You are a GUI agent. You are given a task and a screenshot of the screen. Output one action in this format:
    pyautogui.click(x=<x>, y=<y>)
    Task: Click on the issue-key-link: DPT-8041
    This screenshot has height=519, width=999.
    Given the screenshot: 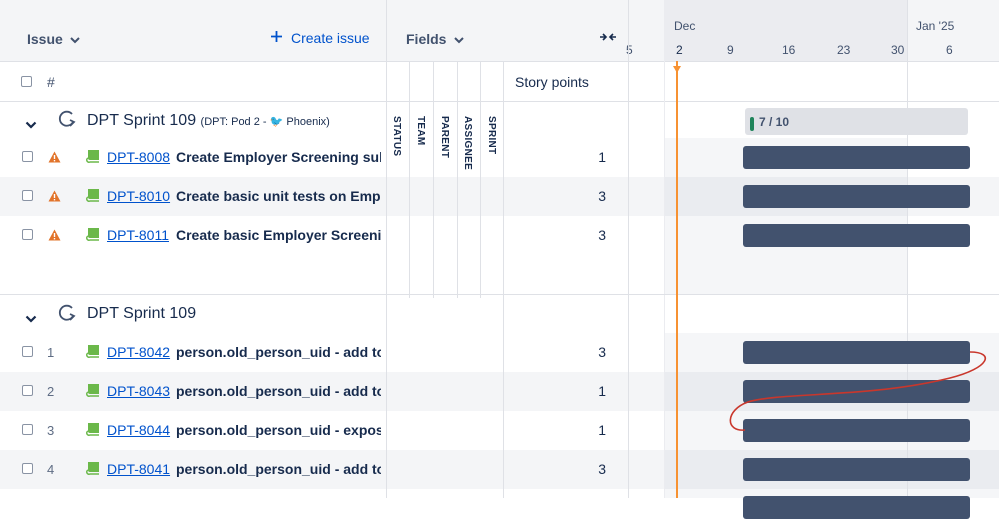 What is the action you would take?
    pyautogui.click(x=139, y=469)
    